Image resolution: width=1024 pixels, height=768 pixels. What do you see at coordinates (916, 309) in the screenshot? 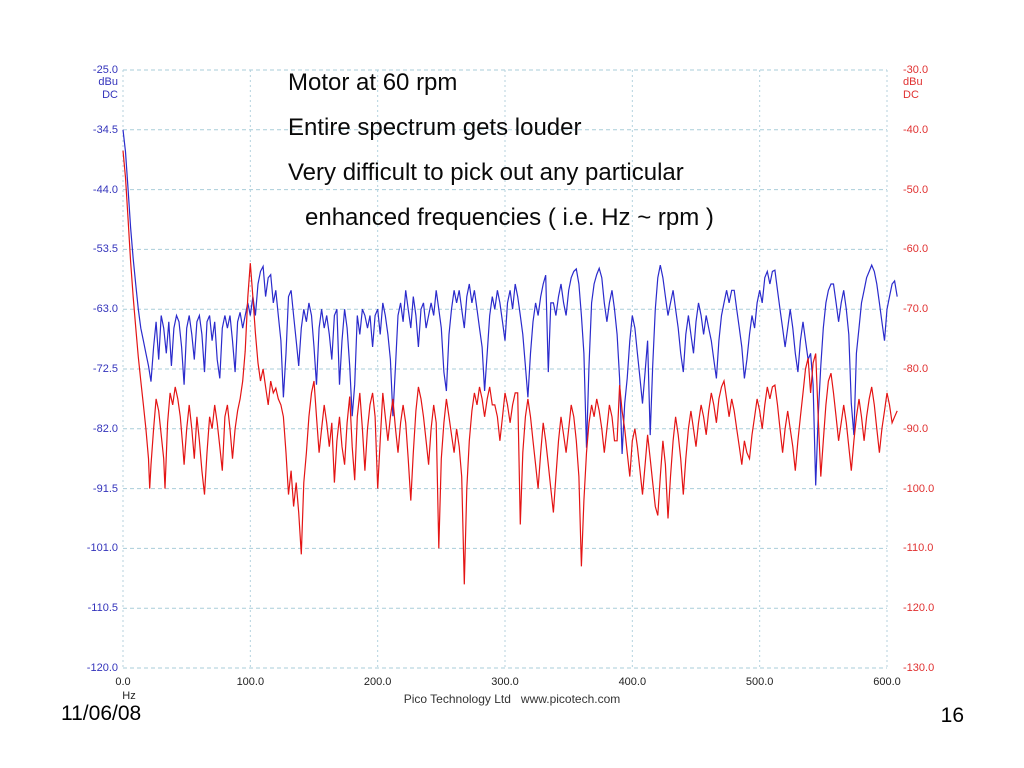
I see `right-axis-tick: -70.0` at bounding box center [916, 309].